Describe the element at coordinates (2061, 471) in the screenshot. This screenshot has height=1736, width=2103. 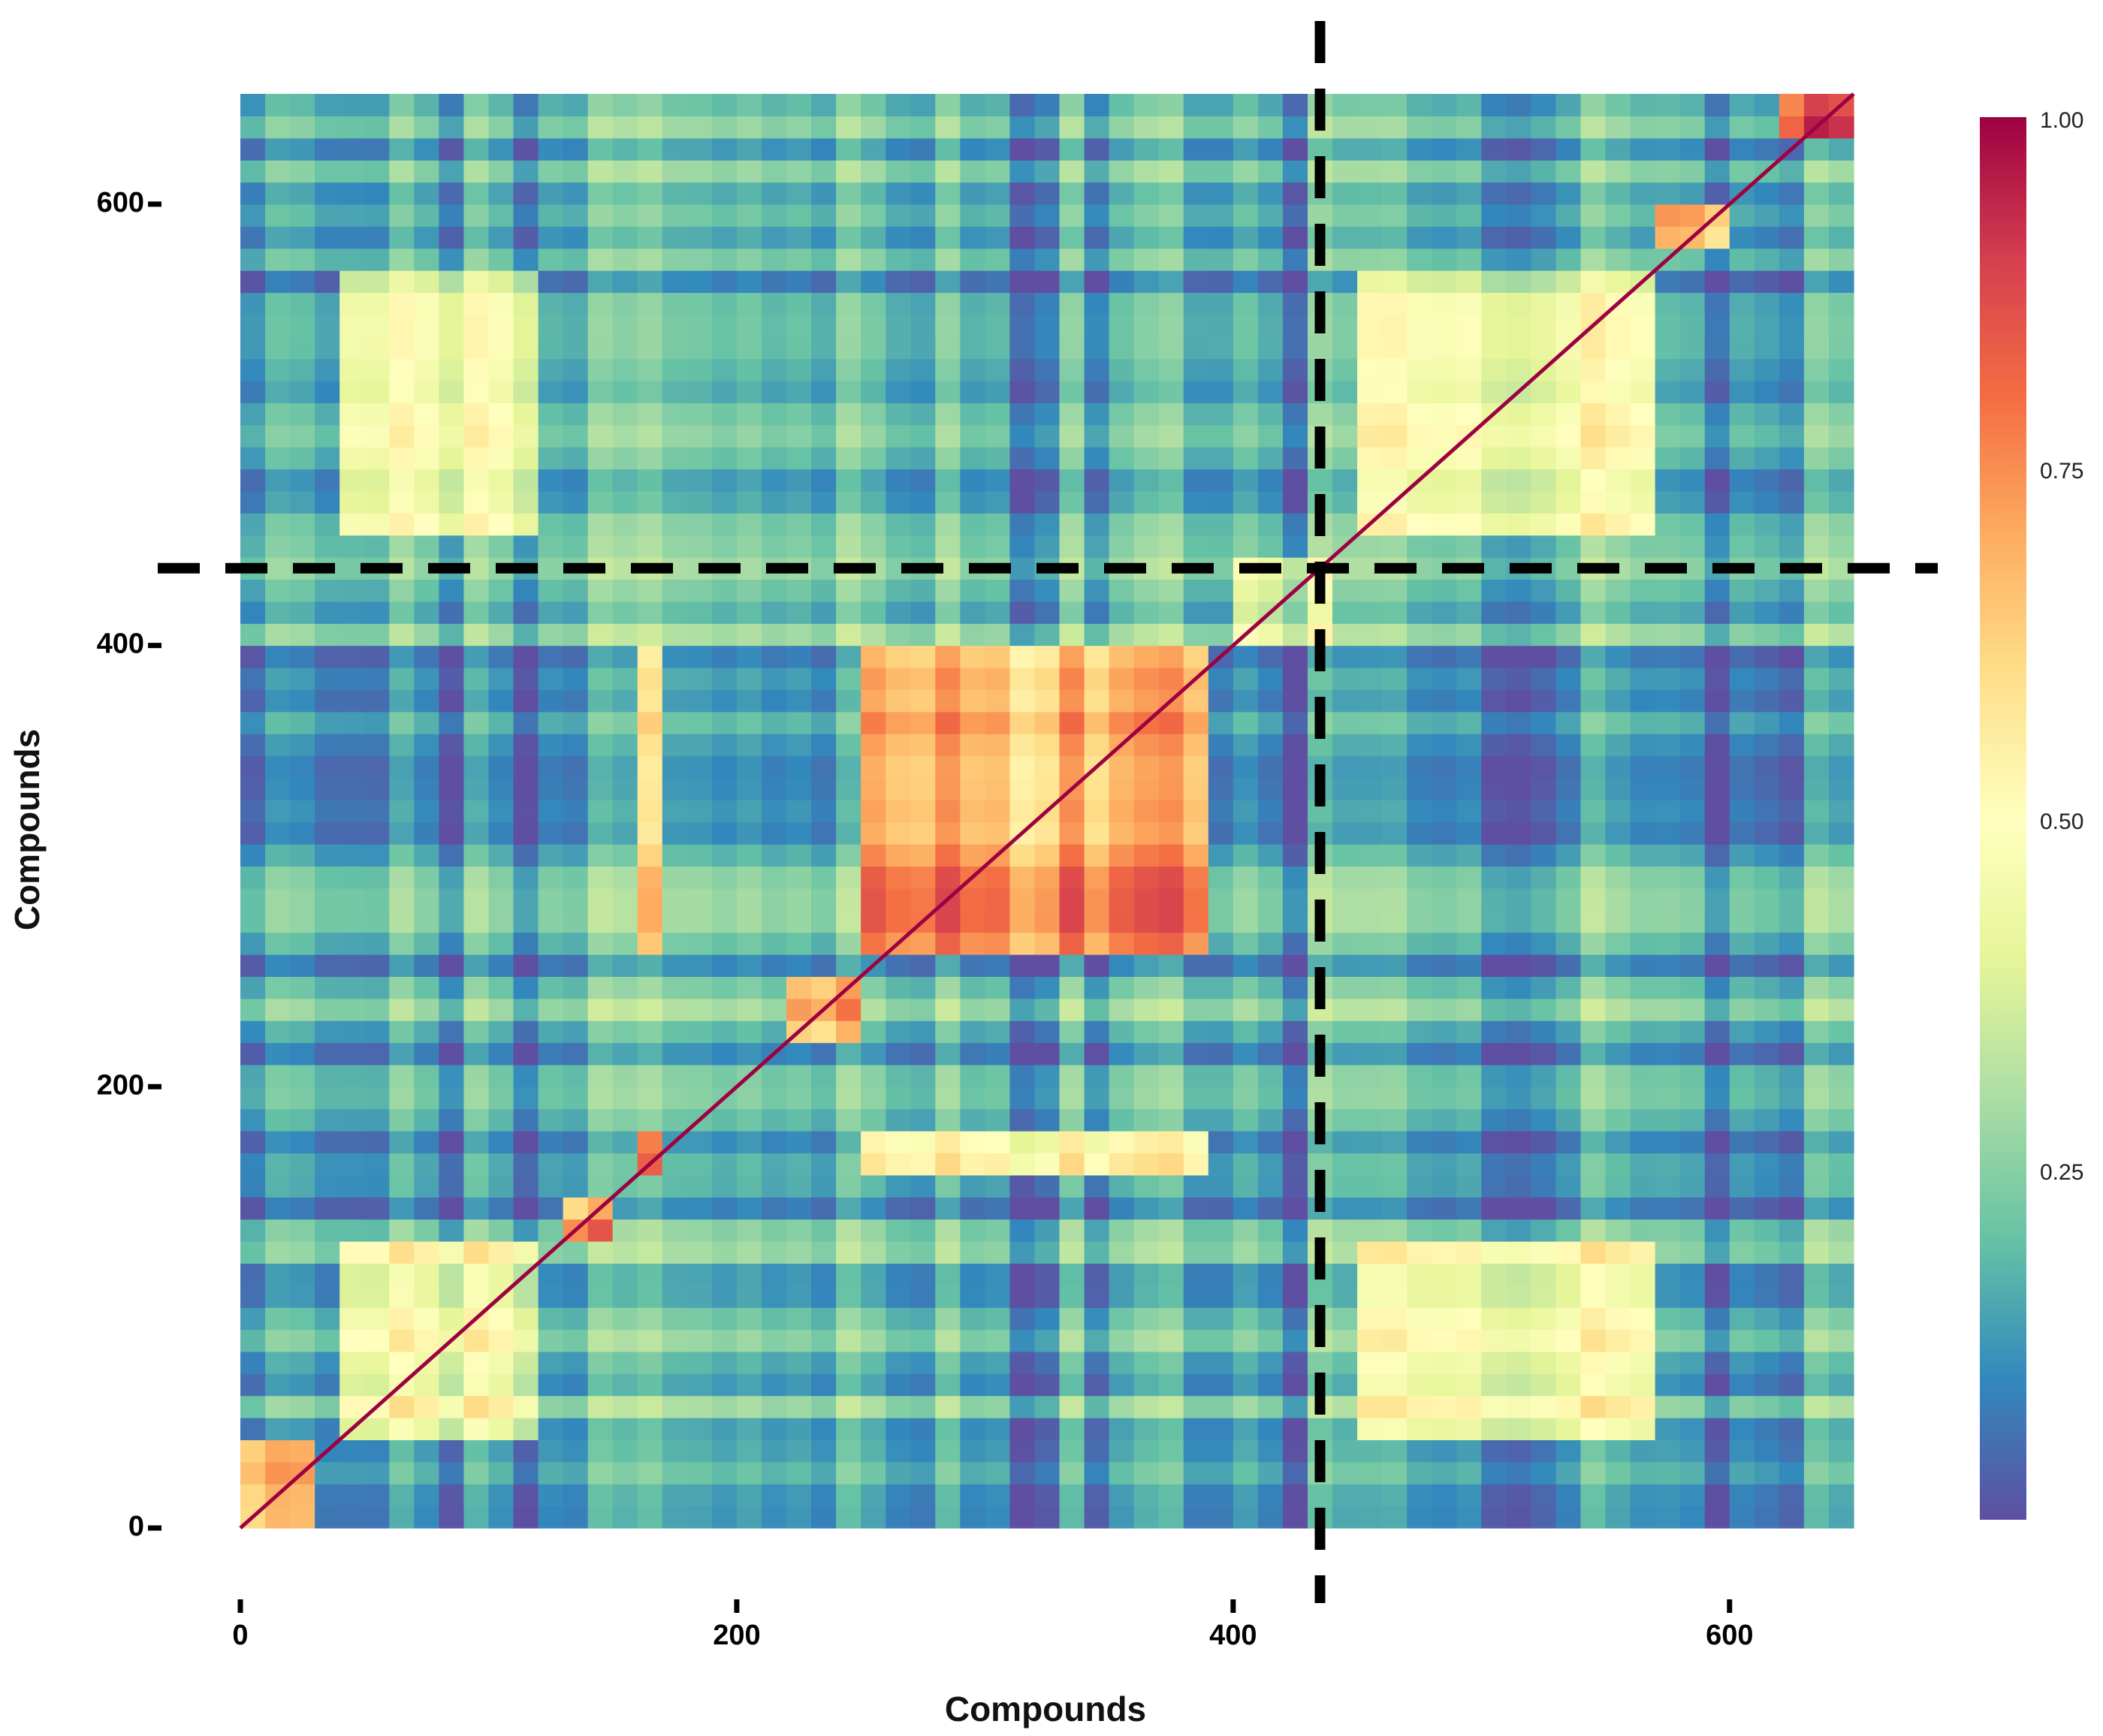
I see `colorbar-tick-label: 0.75` at that location.